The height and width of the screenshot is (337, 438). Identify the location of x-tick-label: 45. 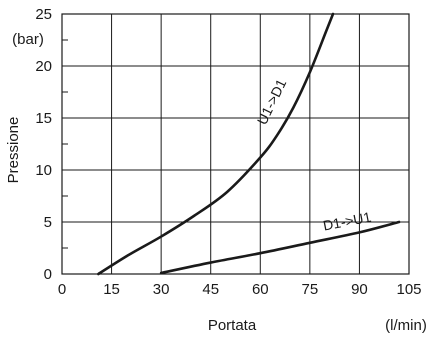
(210, 289).